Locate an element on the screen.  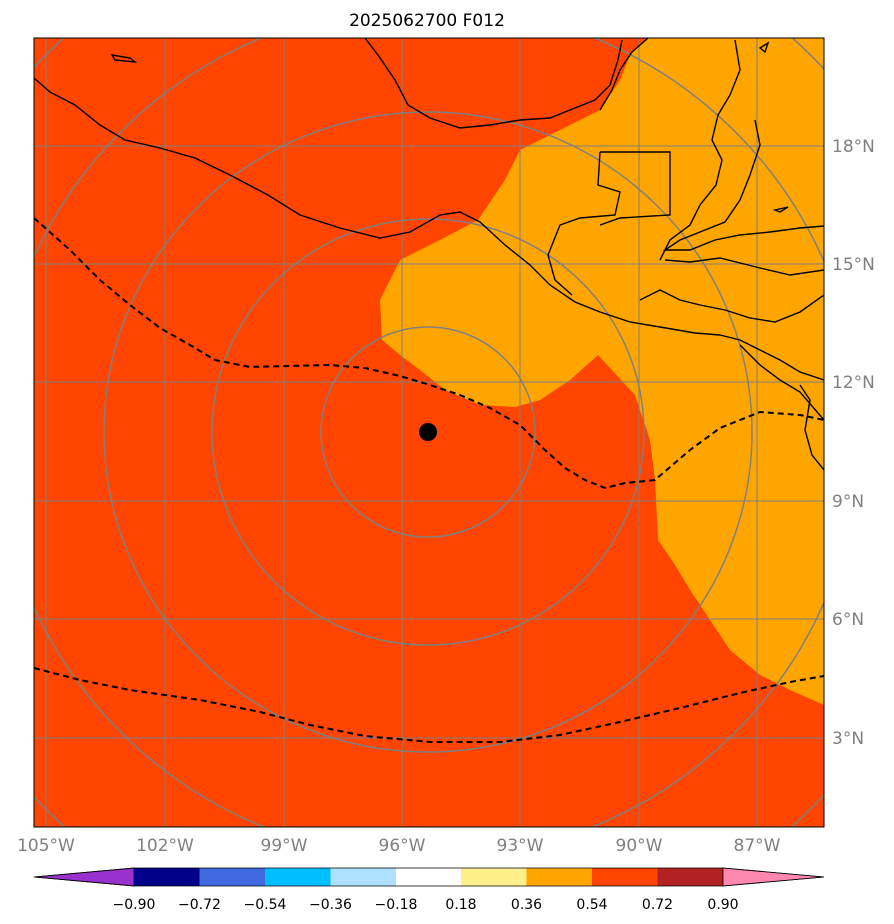
lat-tick-label: 3°N is located at coordinates (848, 739).